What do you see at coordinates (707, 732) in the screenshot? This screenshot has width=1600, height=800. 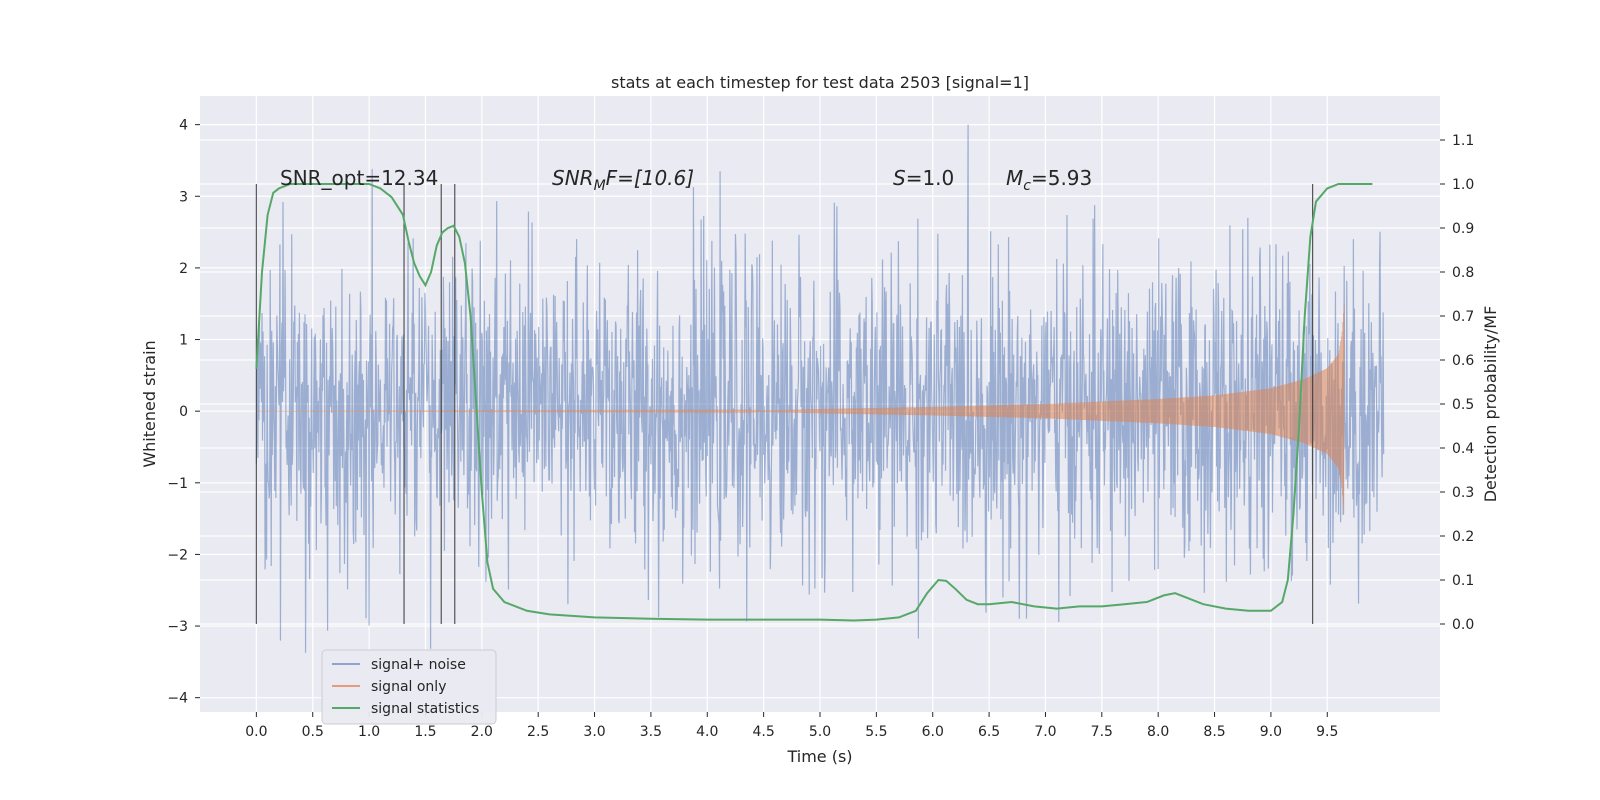 I see `x-tick-label: 4.0` at bounding box center [707, 732].